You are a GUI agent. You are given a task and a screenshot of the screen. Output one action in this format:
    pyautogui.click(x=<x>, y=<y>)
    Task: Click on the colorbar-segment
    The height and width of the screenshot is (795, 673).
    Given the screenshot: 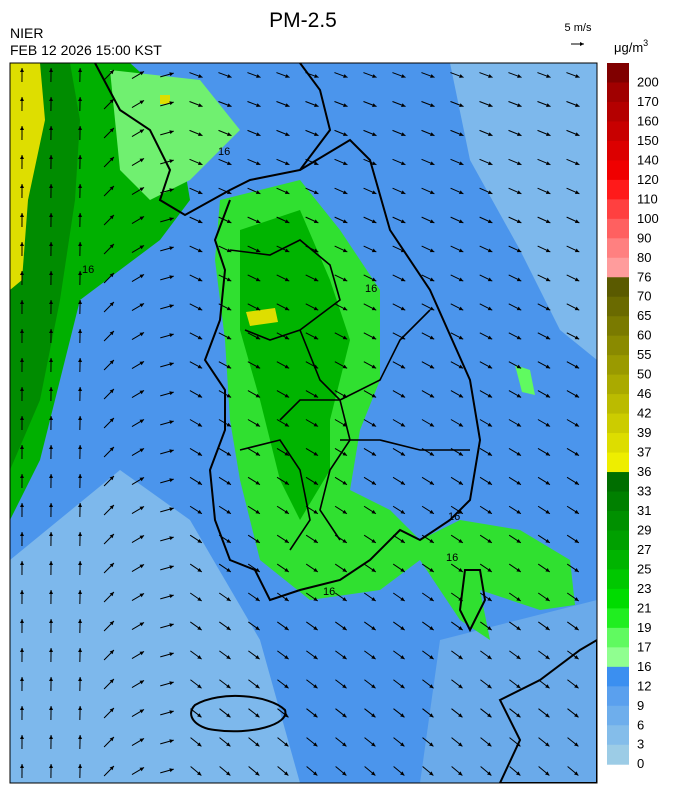 What is the action you would take?
    pyautogui.click(x=618, y=404)
    